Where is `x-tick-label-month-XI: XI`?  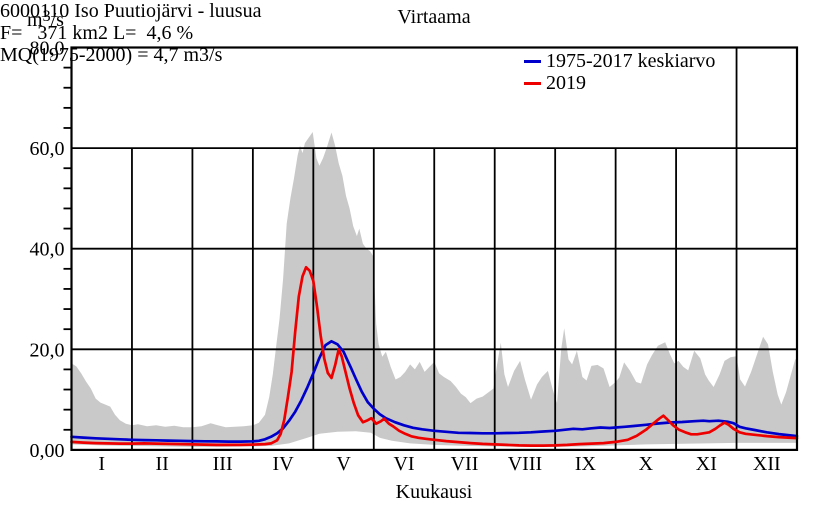
x-tick-label-month-XI: XI is located at coordinates (706, 464).